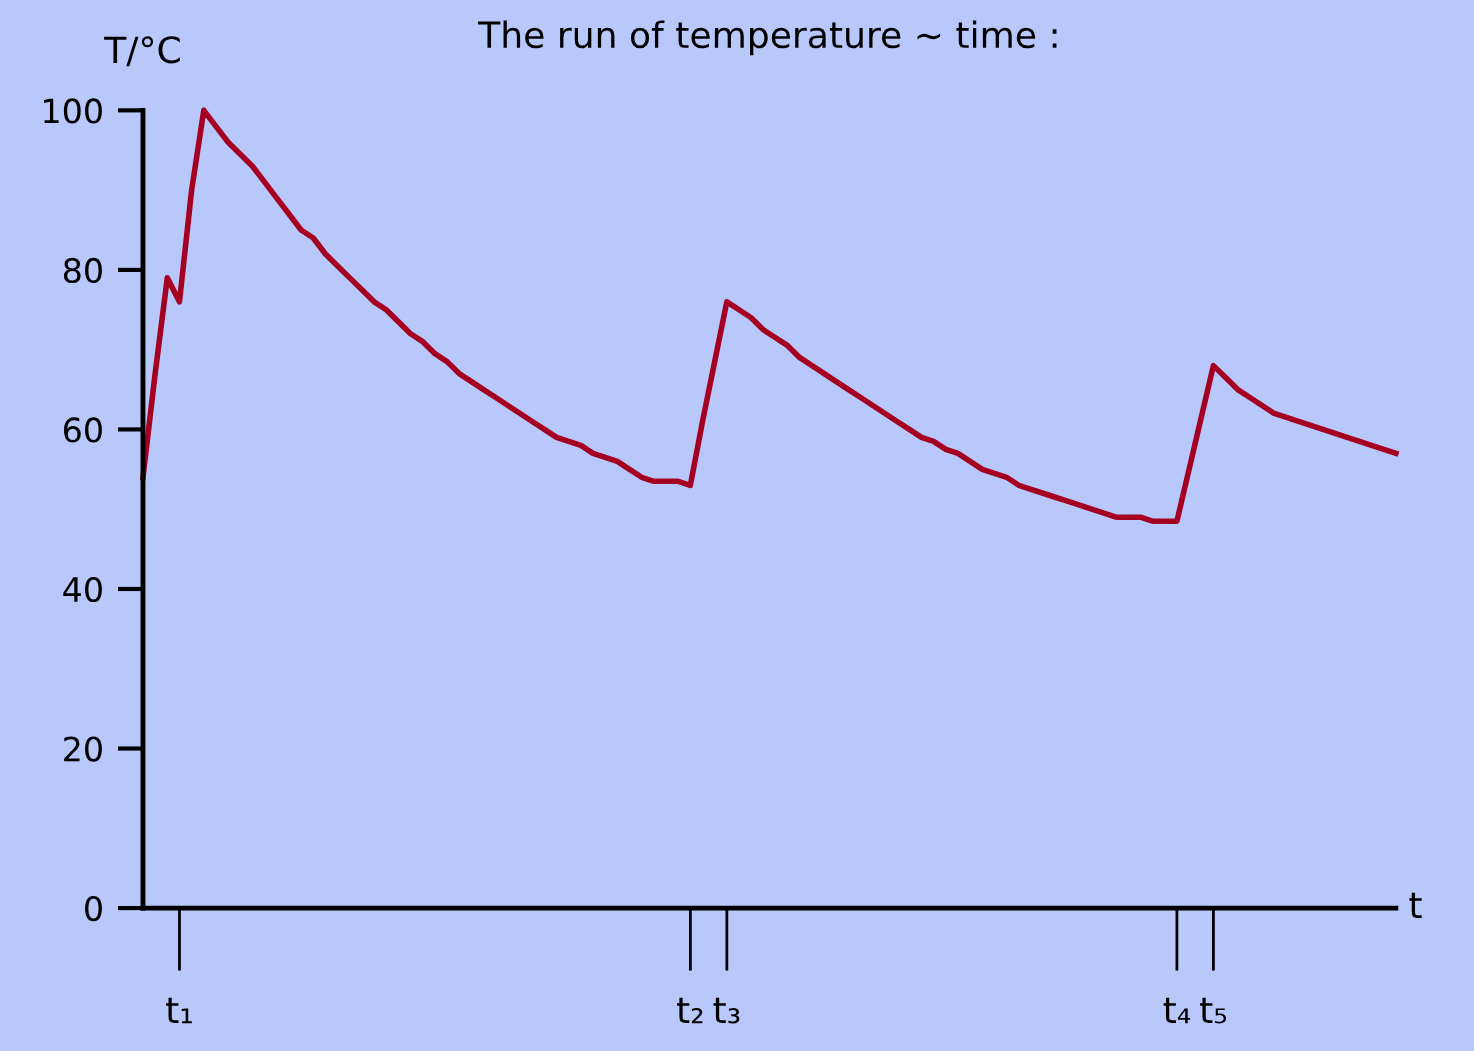  What do you see at coordinates (73, 111) in the screenshot?
I see `y-tick-label: 100` at bounding box center [73, 111].